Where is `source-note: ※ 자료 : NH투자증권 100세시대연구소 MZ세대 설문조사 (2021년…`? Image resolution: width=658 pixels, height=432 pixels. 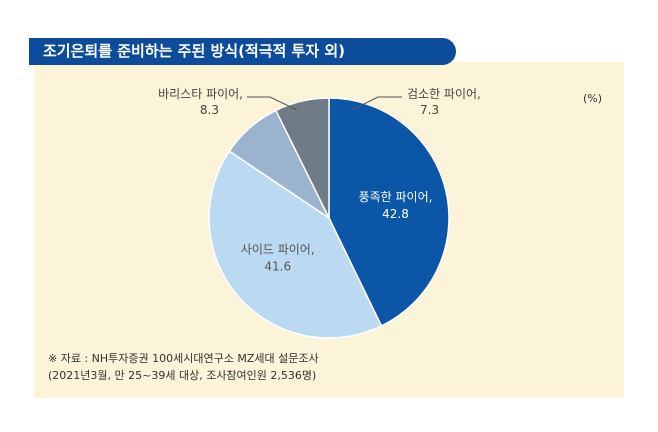 source-note: ※ 자료 : NH투자증권 100세시대연구소 MZ세대 설문조사 (2021년… is located at coordinates (183, 367).